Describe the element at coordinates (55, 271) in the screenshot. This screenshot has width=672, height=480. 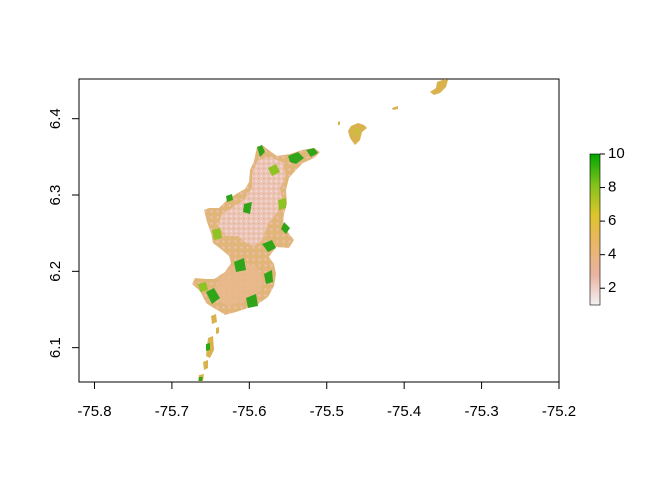
I see `y-tick-label: 6.2` at that location.